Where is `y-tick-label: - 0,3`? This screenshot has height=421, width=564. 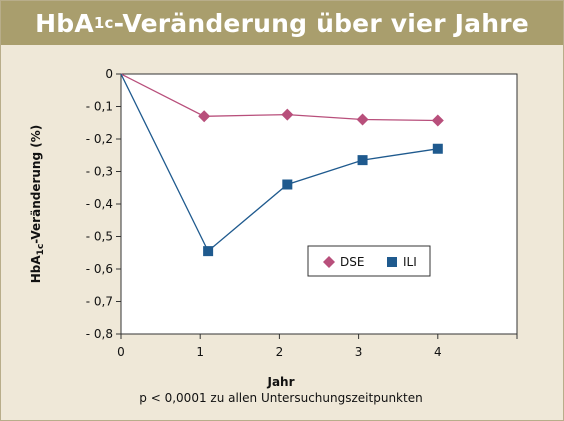 y-tick-label: - 0,3 is located at coordinates (99, 172).